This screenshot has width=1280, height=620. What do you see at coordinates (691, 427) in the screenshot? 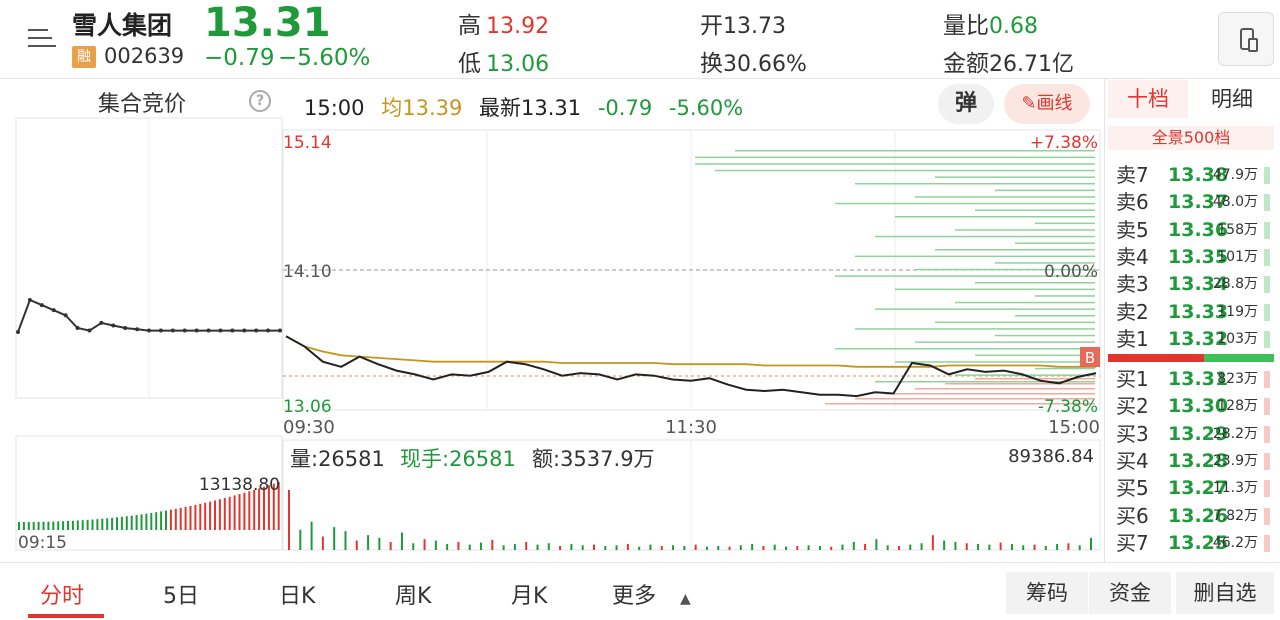
I see `time-mid-label: 11:30` at bounding box center [691, 427].